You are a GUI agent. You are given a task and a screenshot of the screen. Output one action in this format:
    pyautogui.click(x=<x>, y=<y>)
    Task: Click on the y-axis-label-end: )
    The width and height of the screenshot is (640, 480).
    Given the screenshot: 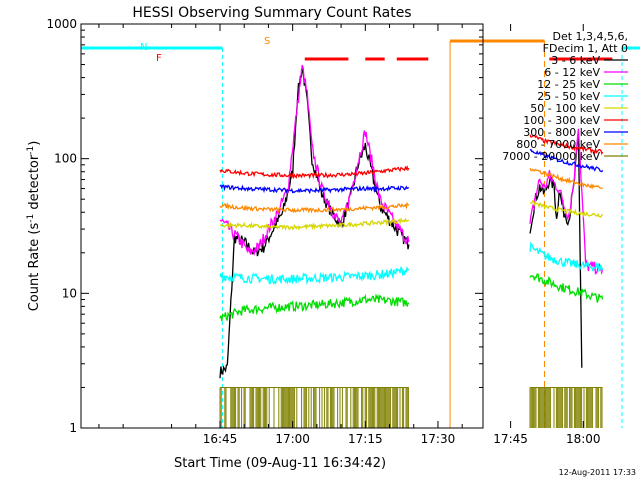 What is the action you would take?
    pyautogui.click(x=34, y=143)
    